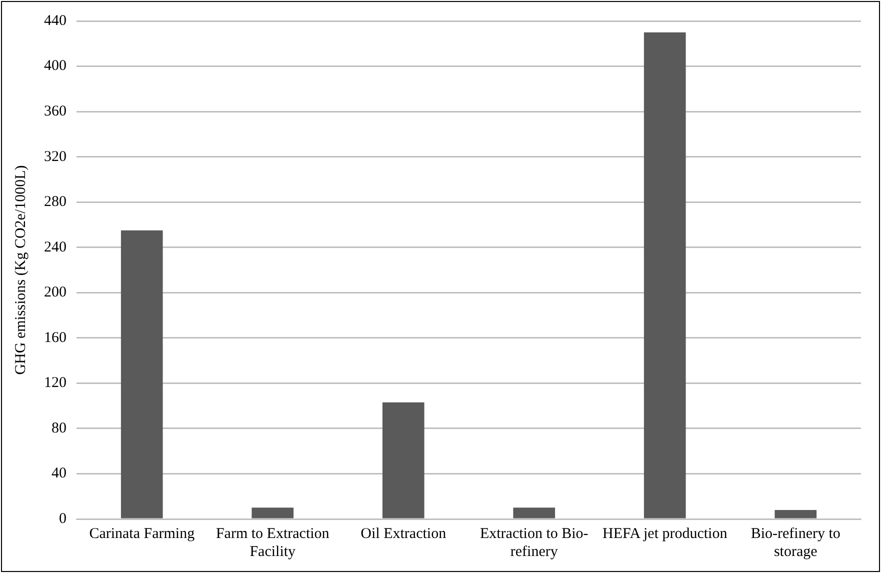 The image size is (881, 573). What do you see at coordinates (55, 383) in the screenshot?
I see `y-tick-label: 120` at bounding box center [55, 383].